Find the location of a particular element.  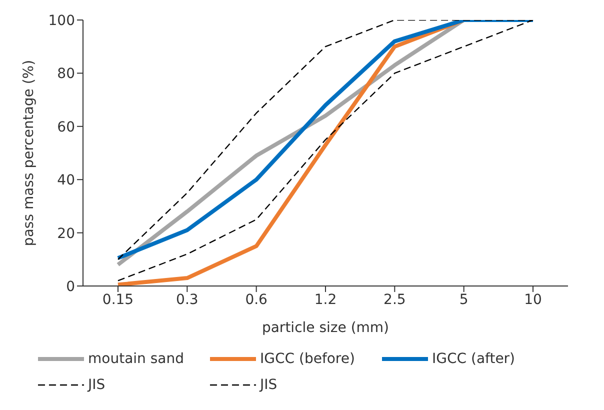

y-tick-label: 80 is located at coordinates (66, 74).